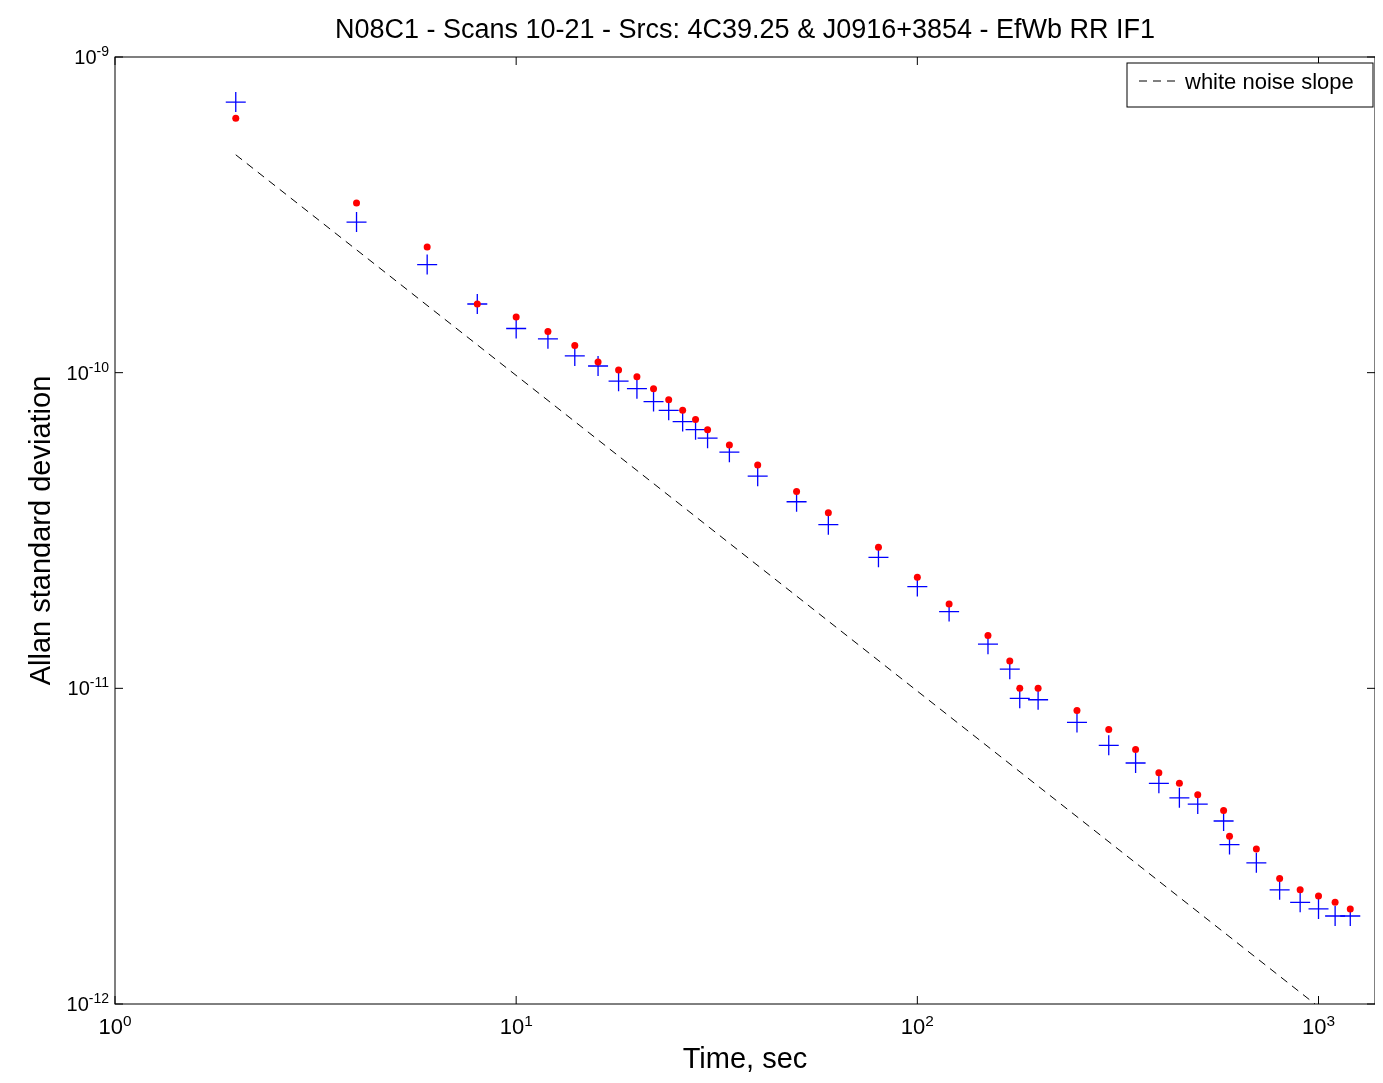  What do you see at coordinates (92, 55) in the screenshot?
I see `y-tick-label: 10$^{-9}$` at bounding box center [92, 55].